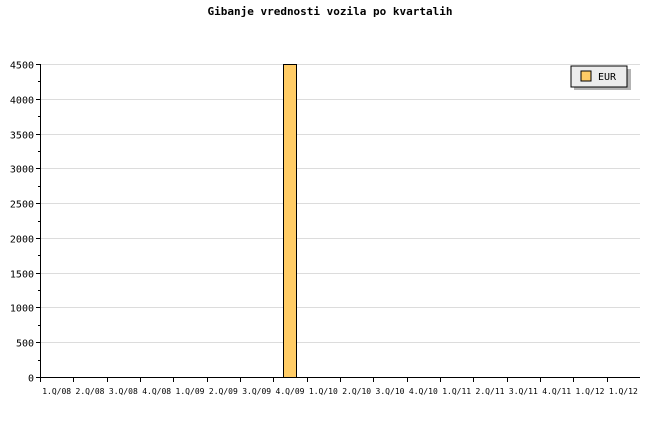 Image resolution: width=660 pixels, height=445 pixels. Describe the element at coordinates (22, 66) in the screenshot. I see `y-tick-label: 4500` at that location.